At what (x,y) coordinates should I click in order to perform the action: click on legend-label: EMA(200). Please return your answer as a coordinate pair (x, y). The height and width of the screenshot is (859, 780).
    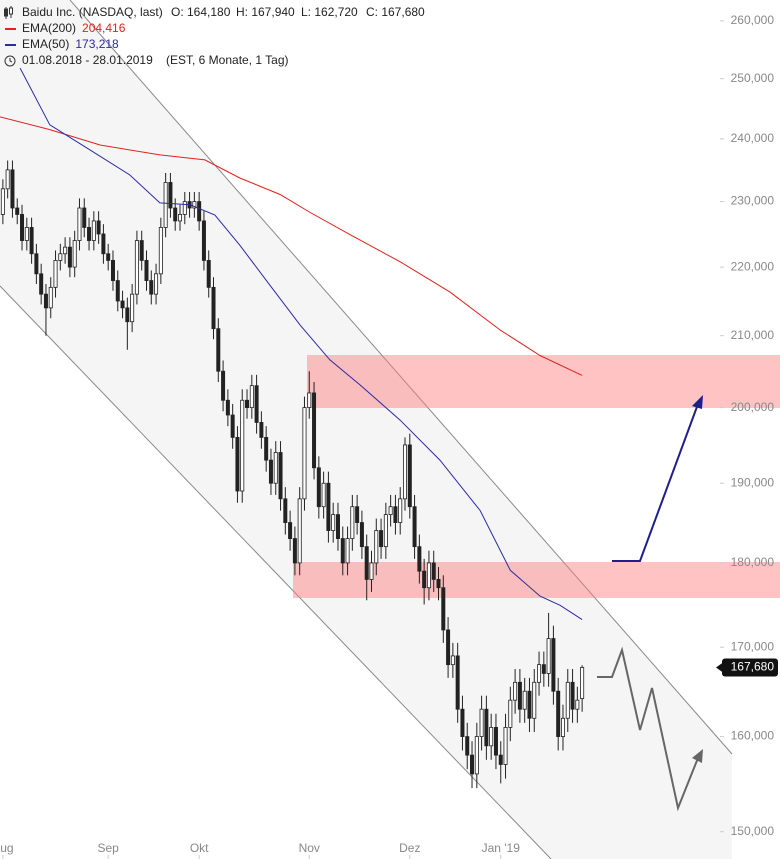
    Looking at the image, I should click on (49, 28).